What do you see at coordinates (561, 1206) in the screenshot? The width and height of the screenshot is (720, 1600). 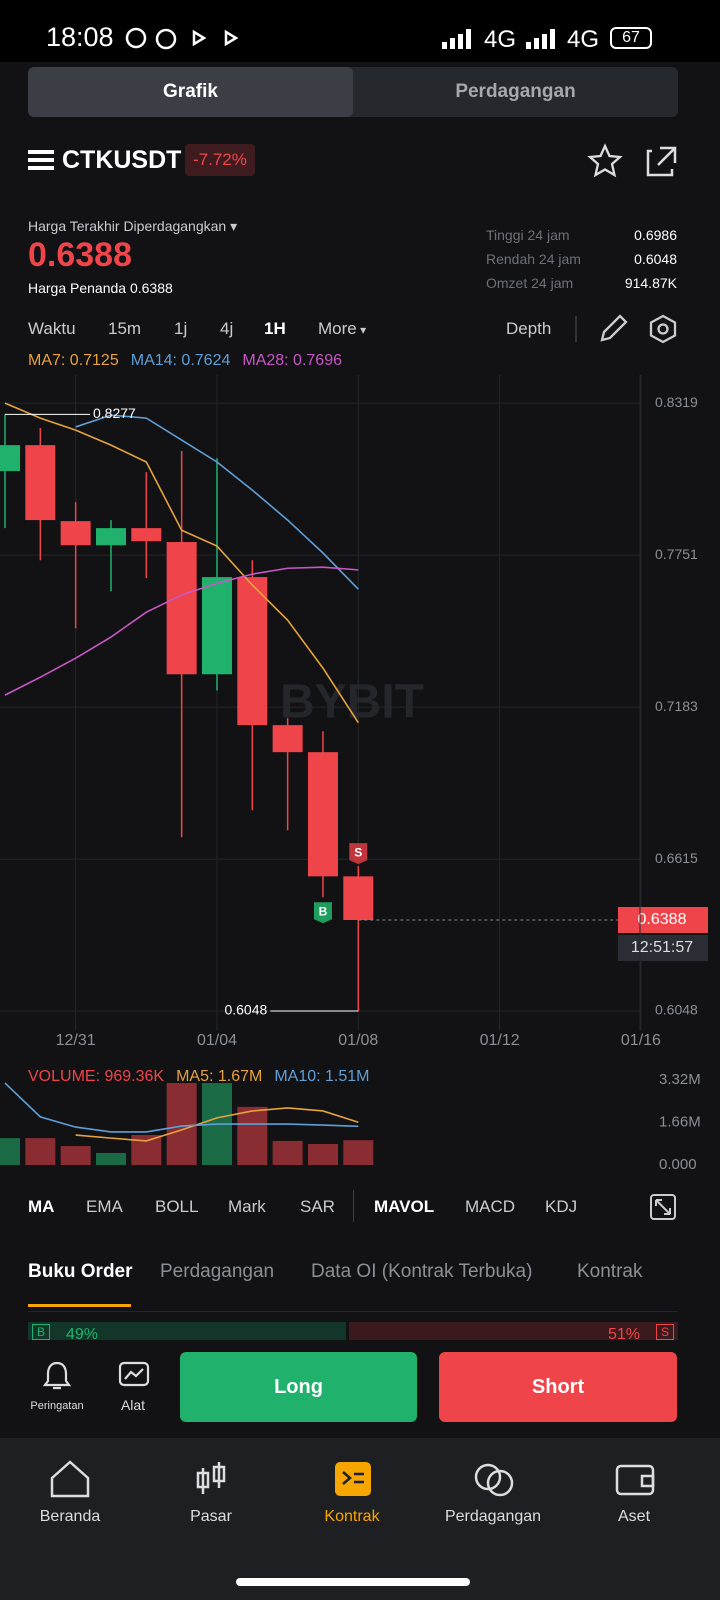 I see `indicator-tab: KDJ` at bounding box center [561, 1206].